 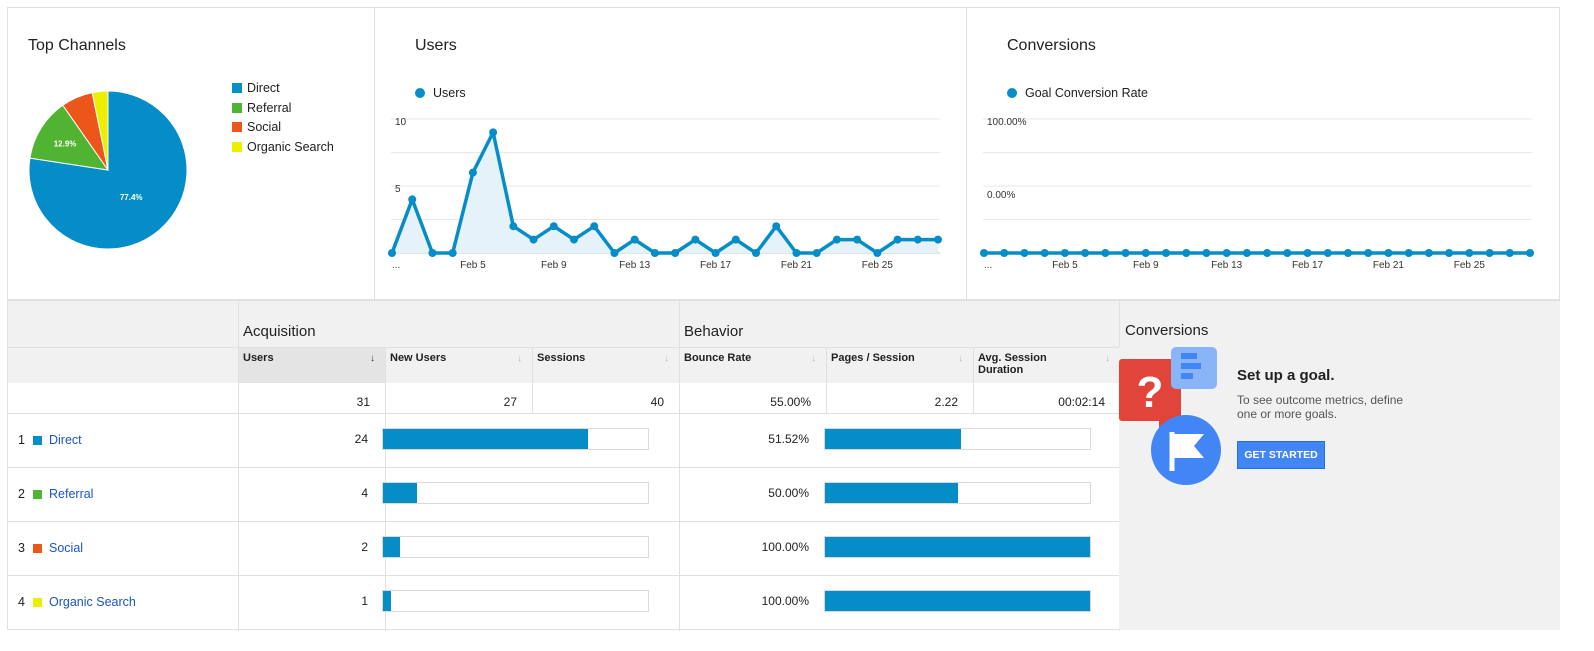 I want to click on legend-item-organic-search: Organic Search, so click(x=283, y=150).